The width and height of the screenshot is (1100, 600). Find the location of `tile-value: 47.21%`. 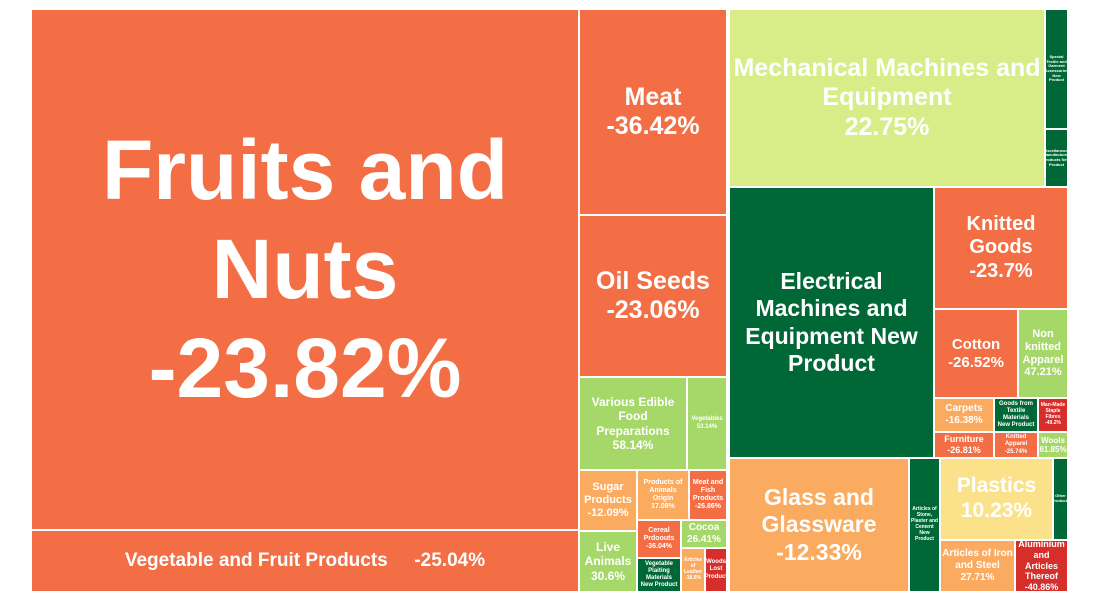

tile-value: 47.21% is located at coordinates (1043, 372).